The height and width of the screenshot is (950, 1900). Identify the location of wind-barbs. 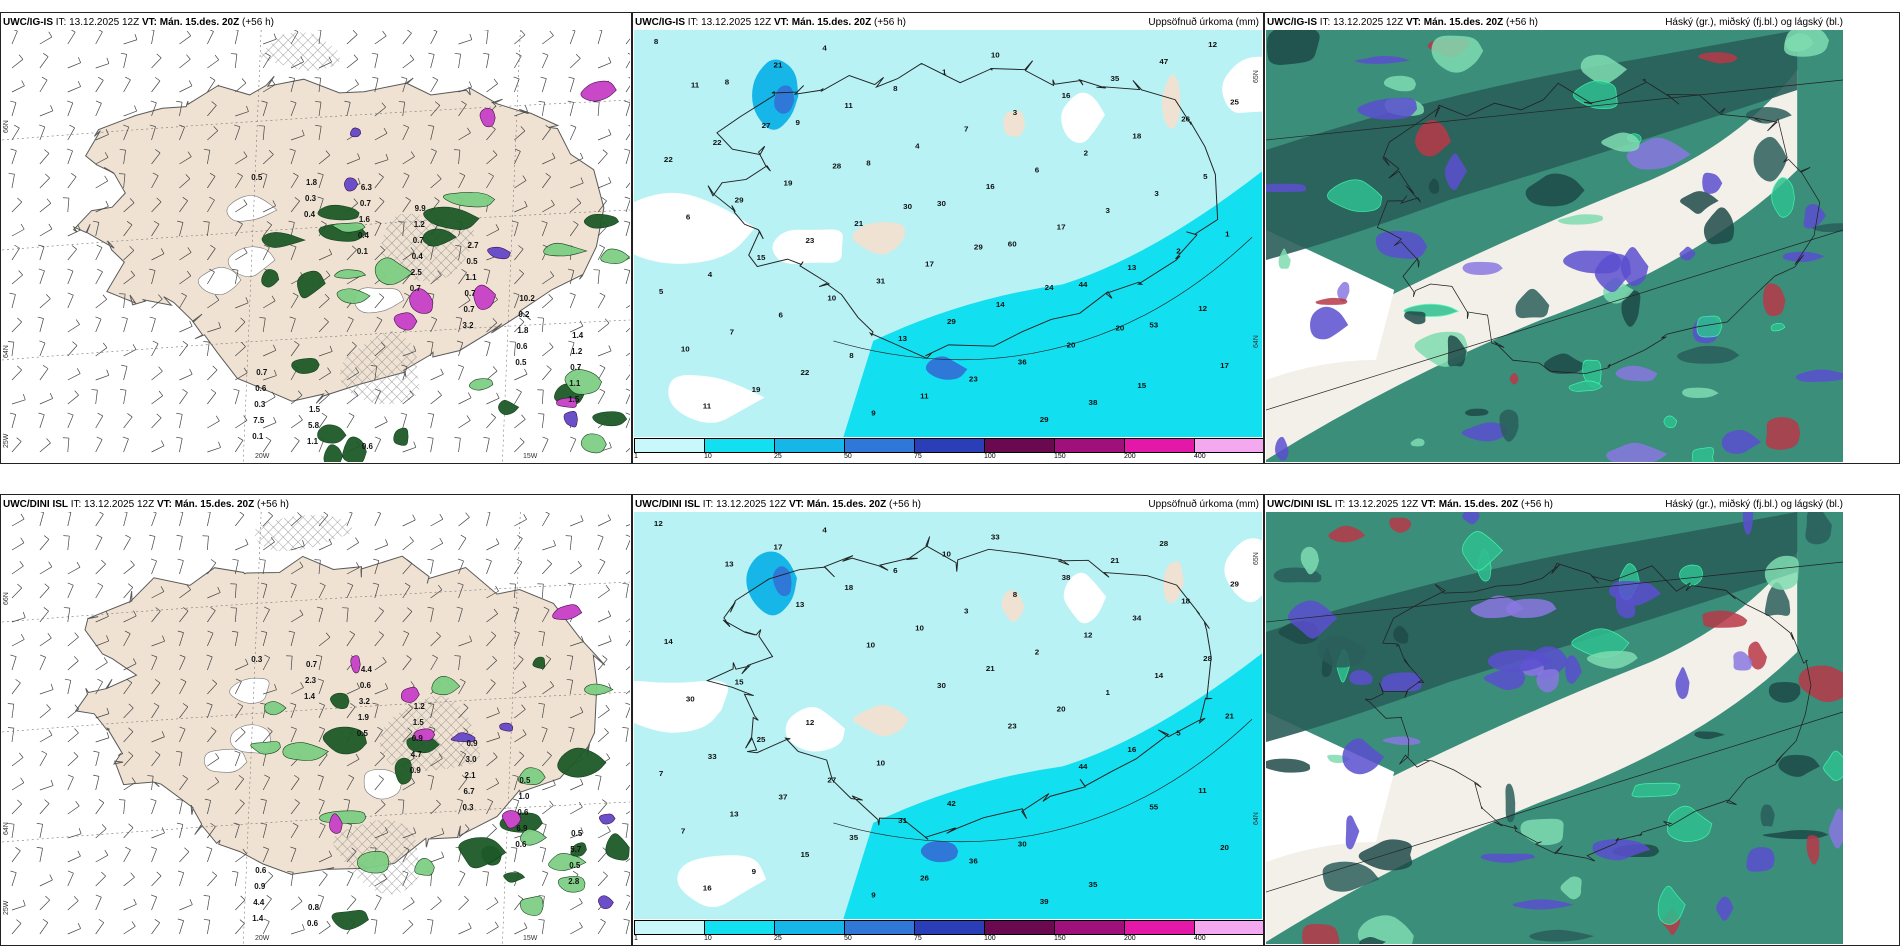
(318, 723).